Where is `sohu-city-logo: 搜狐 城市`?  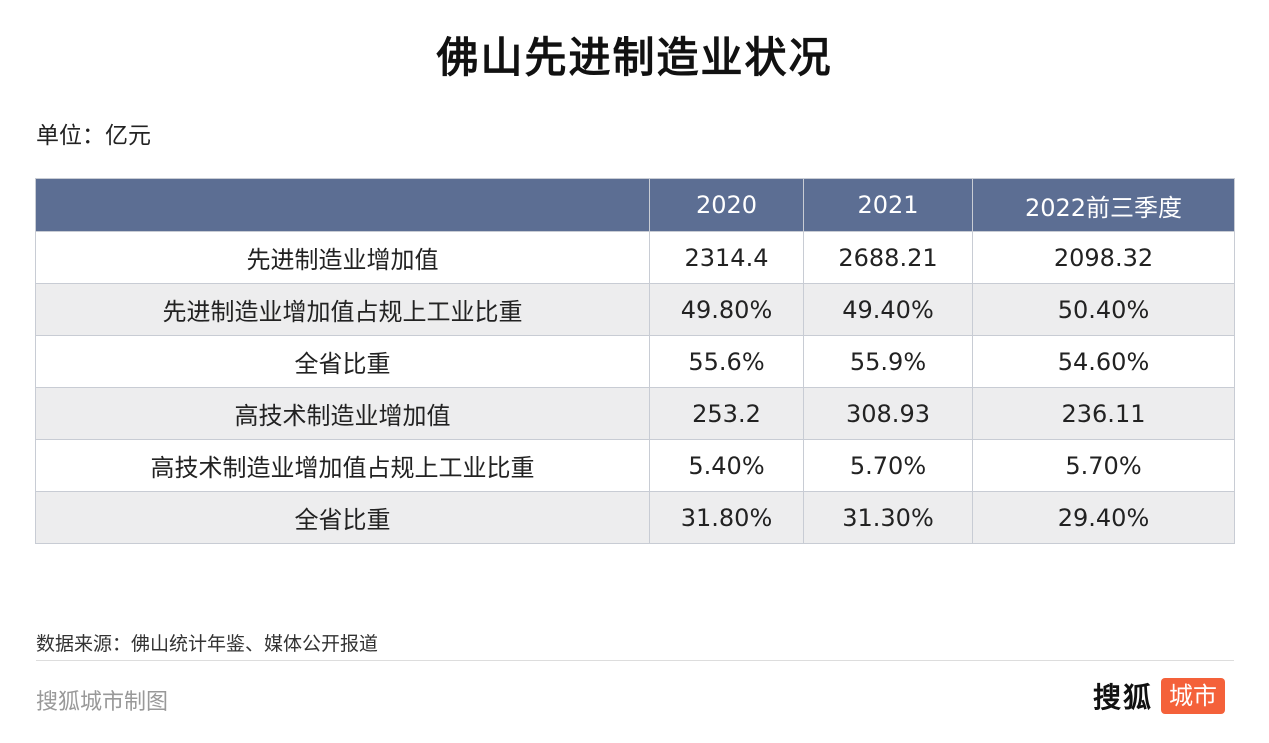
sohu-city-logo: 搜狐 城市 is located at coordinates (1159, 696).